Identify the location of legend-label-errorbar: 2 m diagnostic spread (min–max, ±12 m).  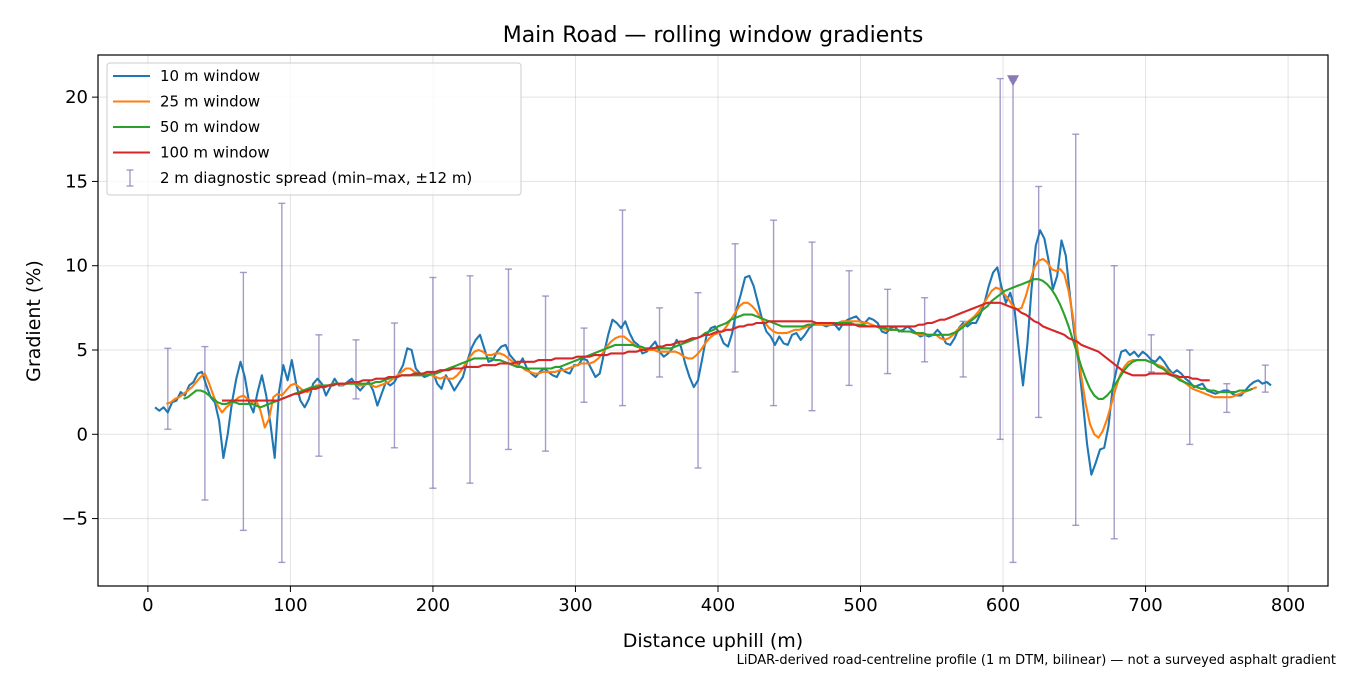
(316, 178).